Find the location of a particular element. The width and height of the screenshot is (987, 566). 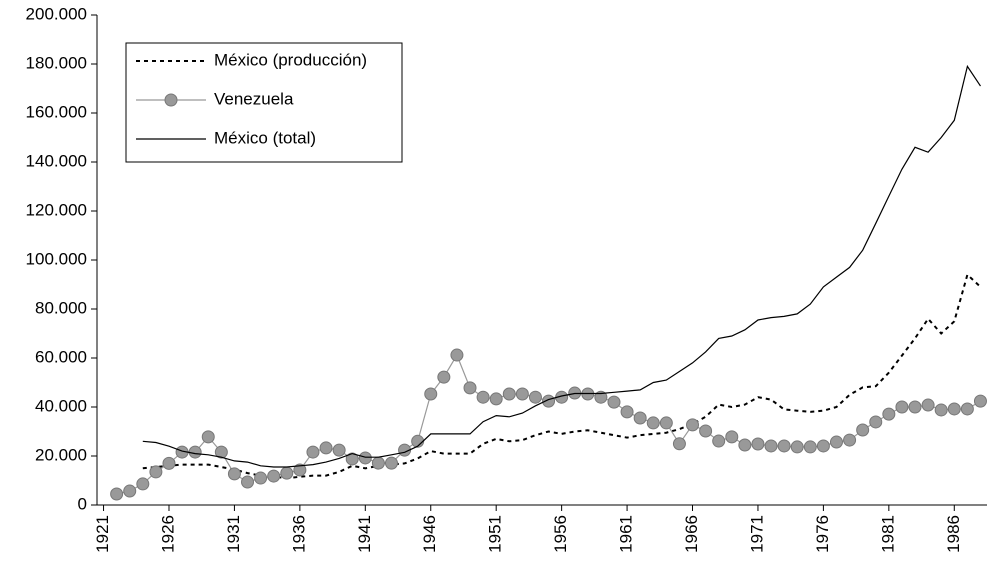

x-tick-label: 1986 is located at coordinates (953, 534).